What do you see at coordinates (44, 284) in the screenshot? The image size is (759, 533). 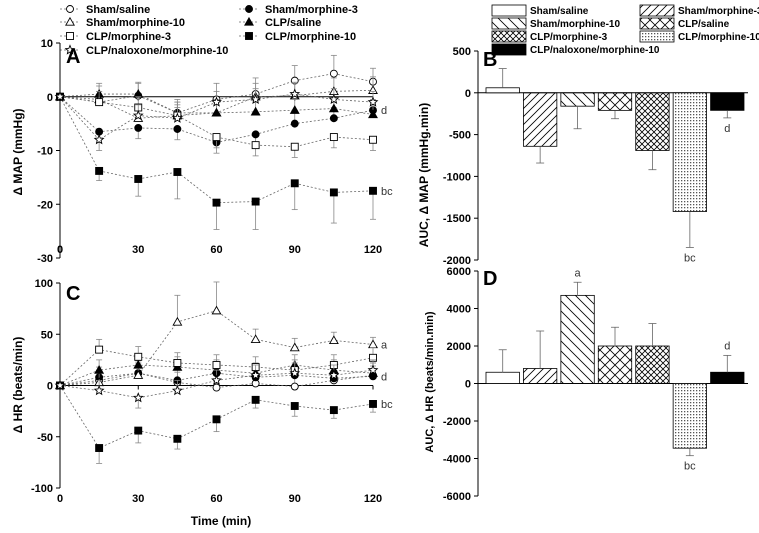 I see `y-tick-label: 100` at bounding box center [44, 284].